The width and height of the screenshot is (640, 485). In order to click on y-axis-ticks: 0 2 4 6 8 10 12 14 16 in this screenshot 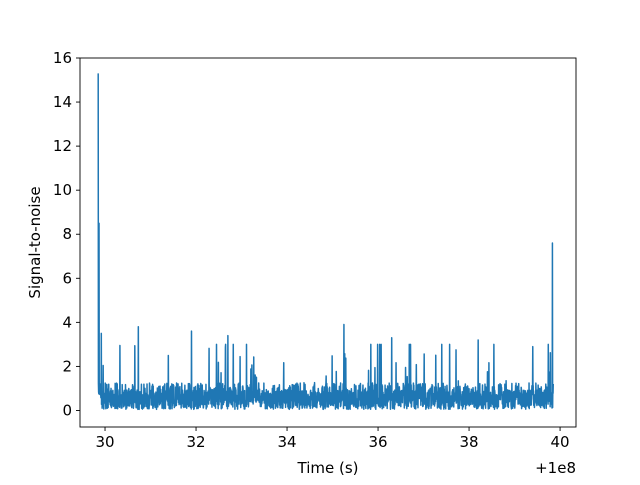, I will do `click(66, 234)`.